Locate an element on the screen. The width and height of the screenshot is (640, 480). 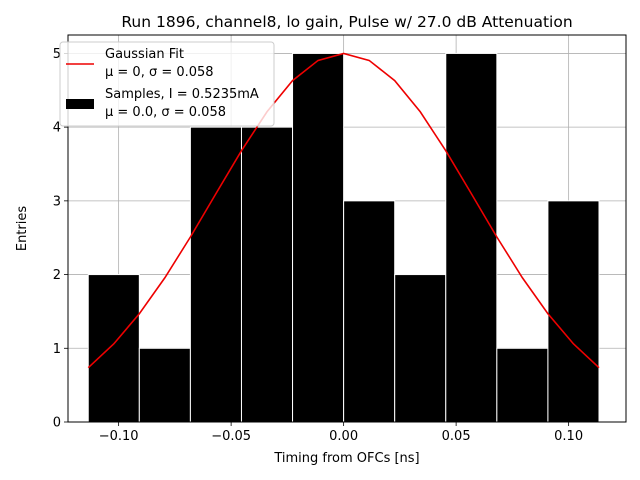
x-tick-label: 0.05 is located at coordinates (456, 436).